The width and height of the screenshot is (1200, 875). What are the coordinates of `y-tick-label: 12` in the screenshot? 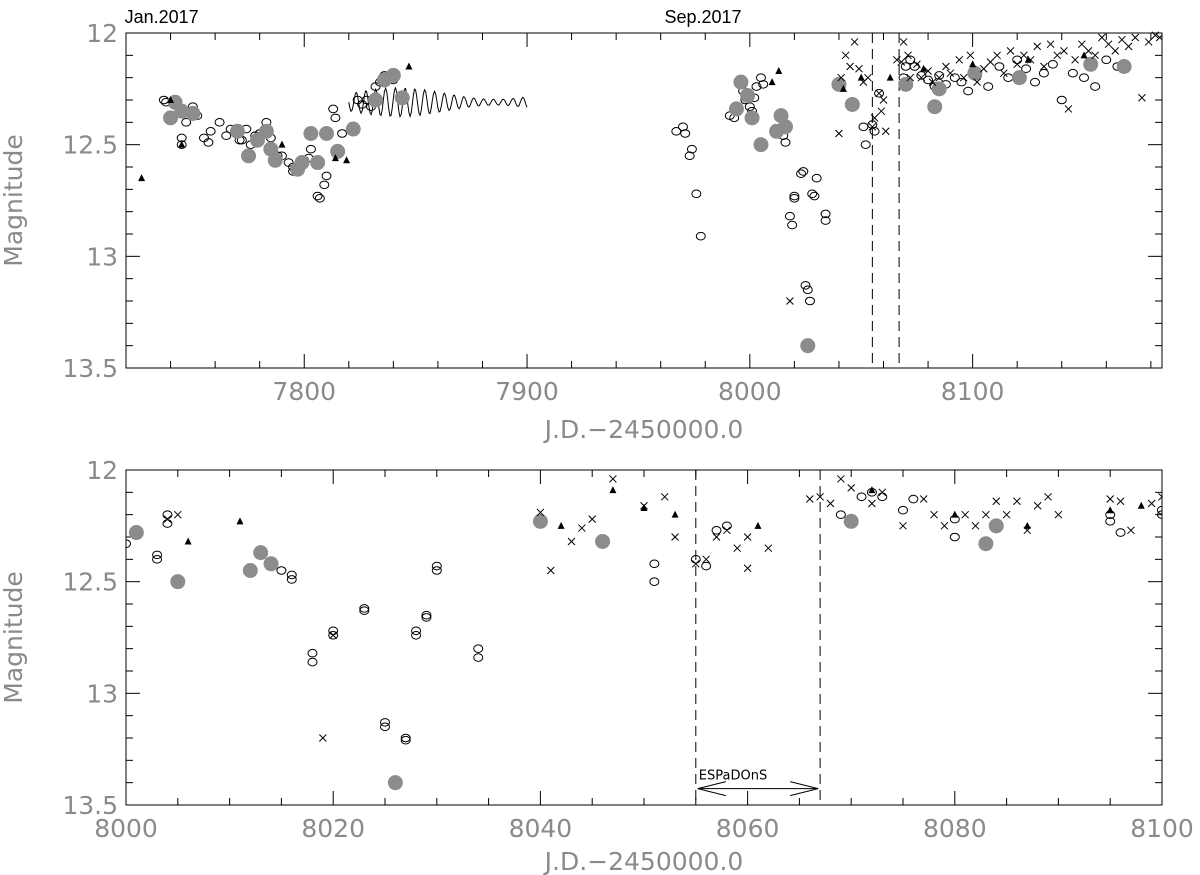 It's located at (102, 33).